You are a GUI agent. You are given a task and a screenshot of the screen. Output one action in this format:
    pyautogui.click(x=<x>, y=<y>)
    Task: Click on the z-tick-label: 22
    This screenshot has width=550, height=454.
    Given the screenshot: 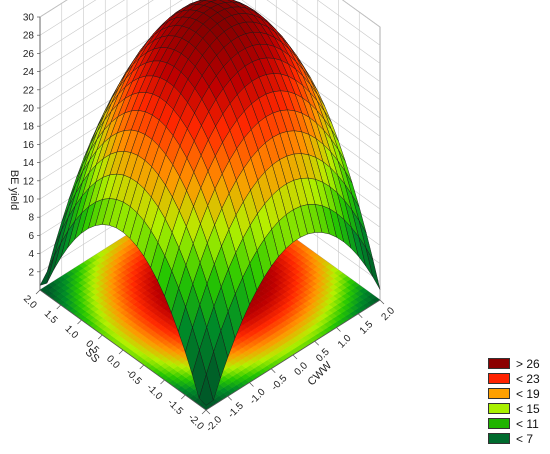 What is the action you would take?
    pyautogui.click(x=29, y=90)
    